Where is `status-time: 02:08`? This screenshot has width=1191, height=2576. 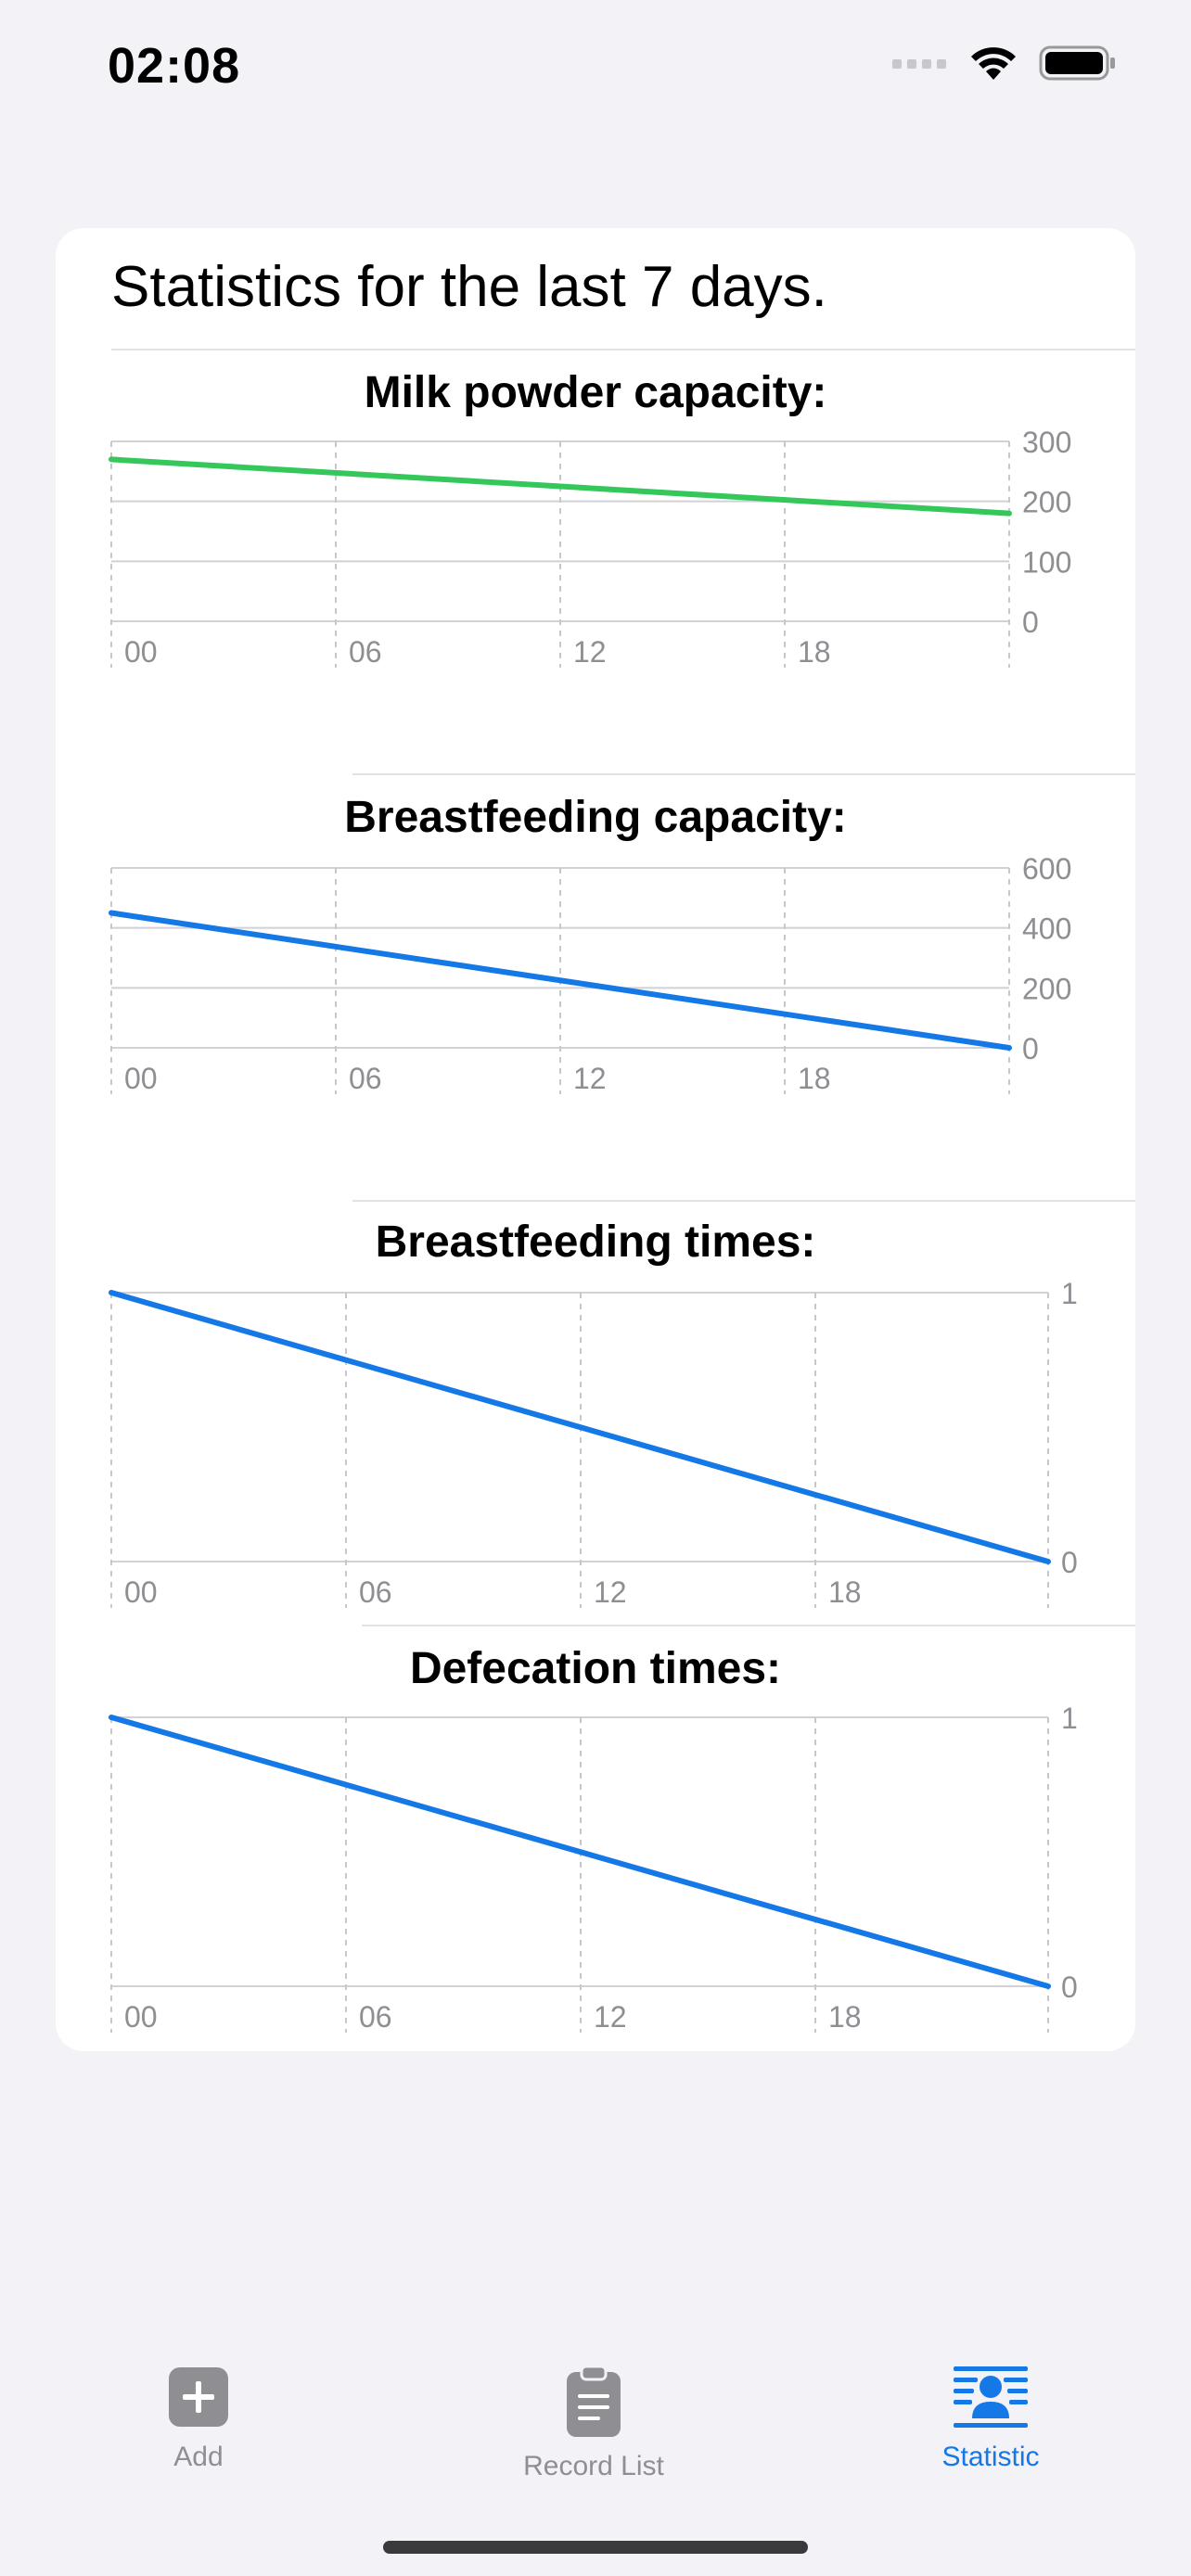
status-time: 02:08 is located at coordinates (174, 66).